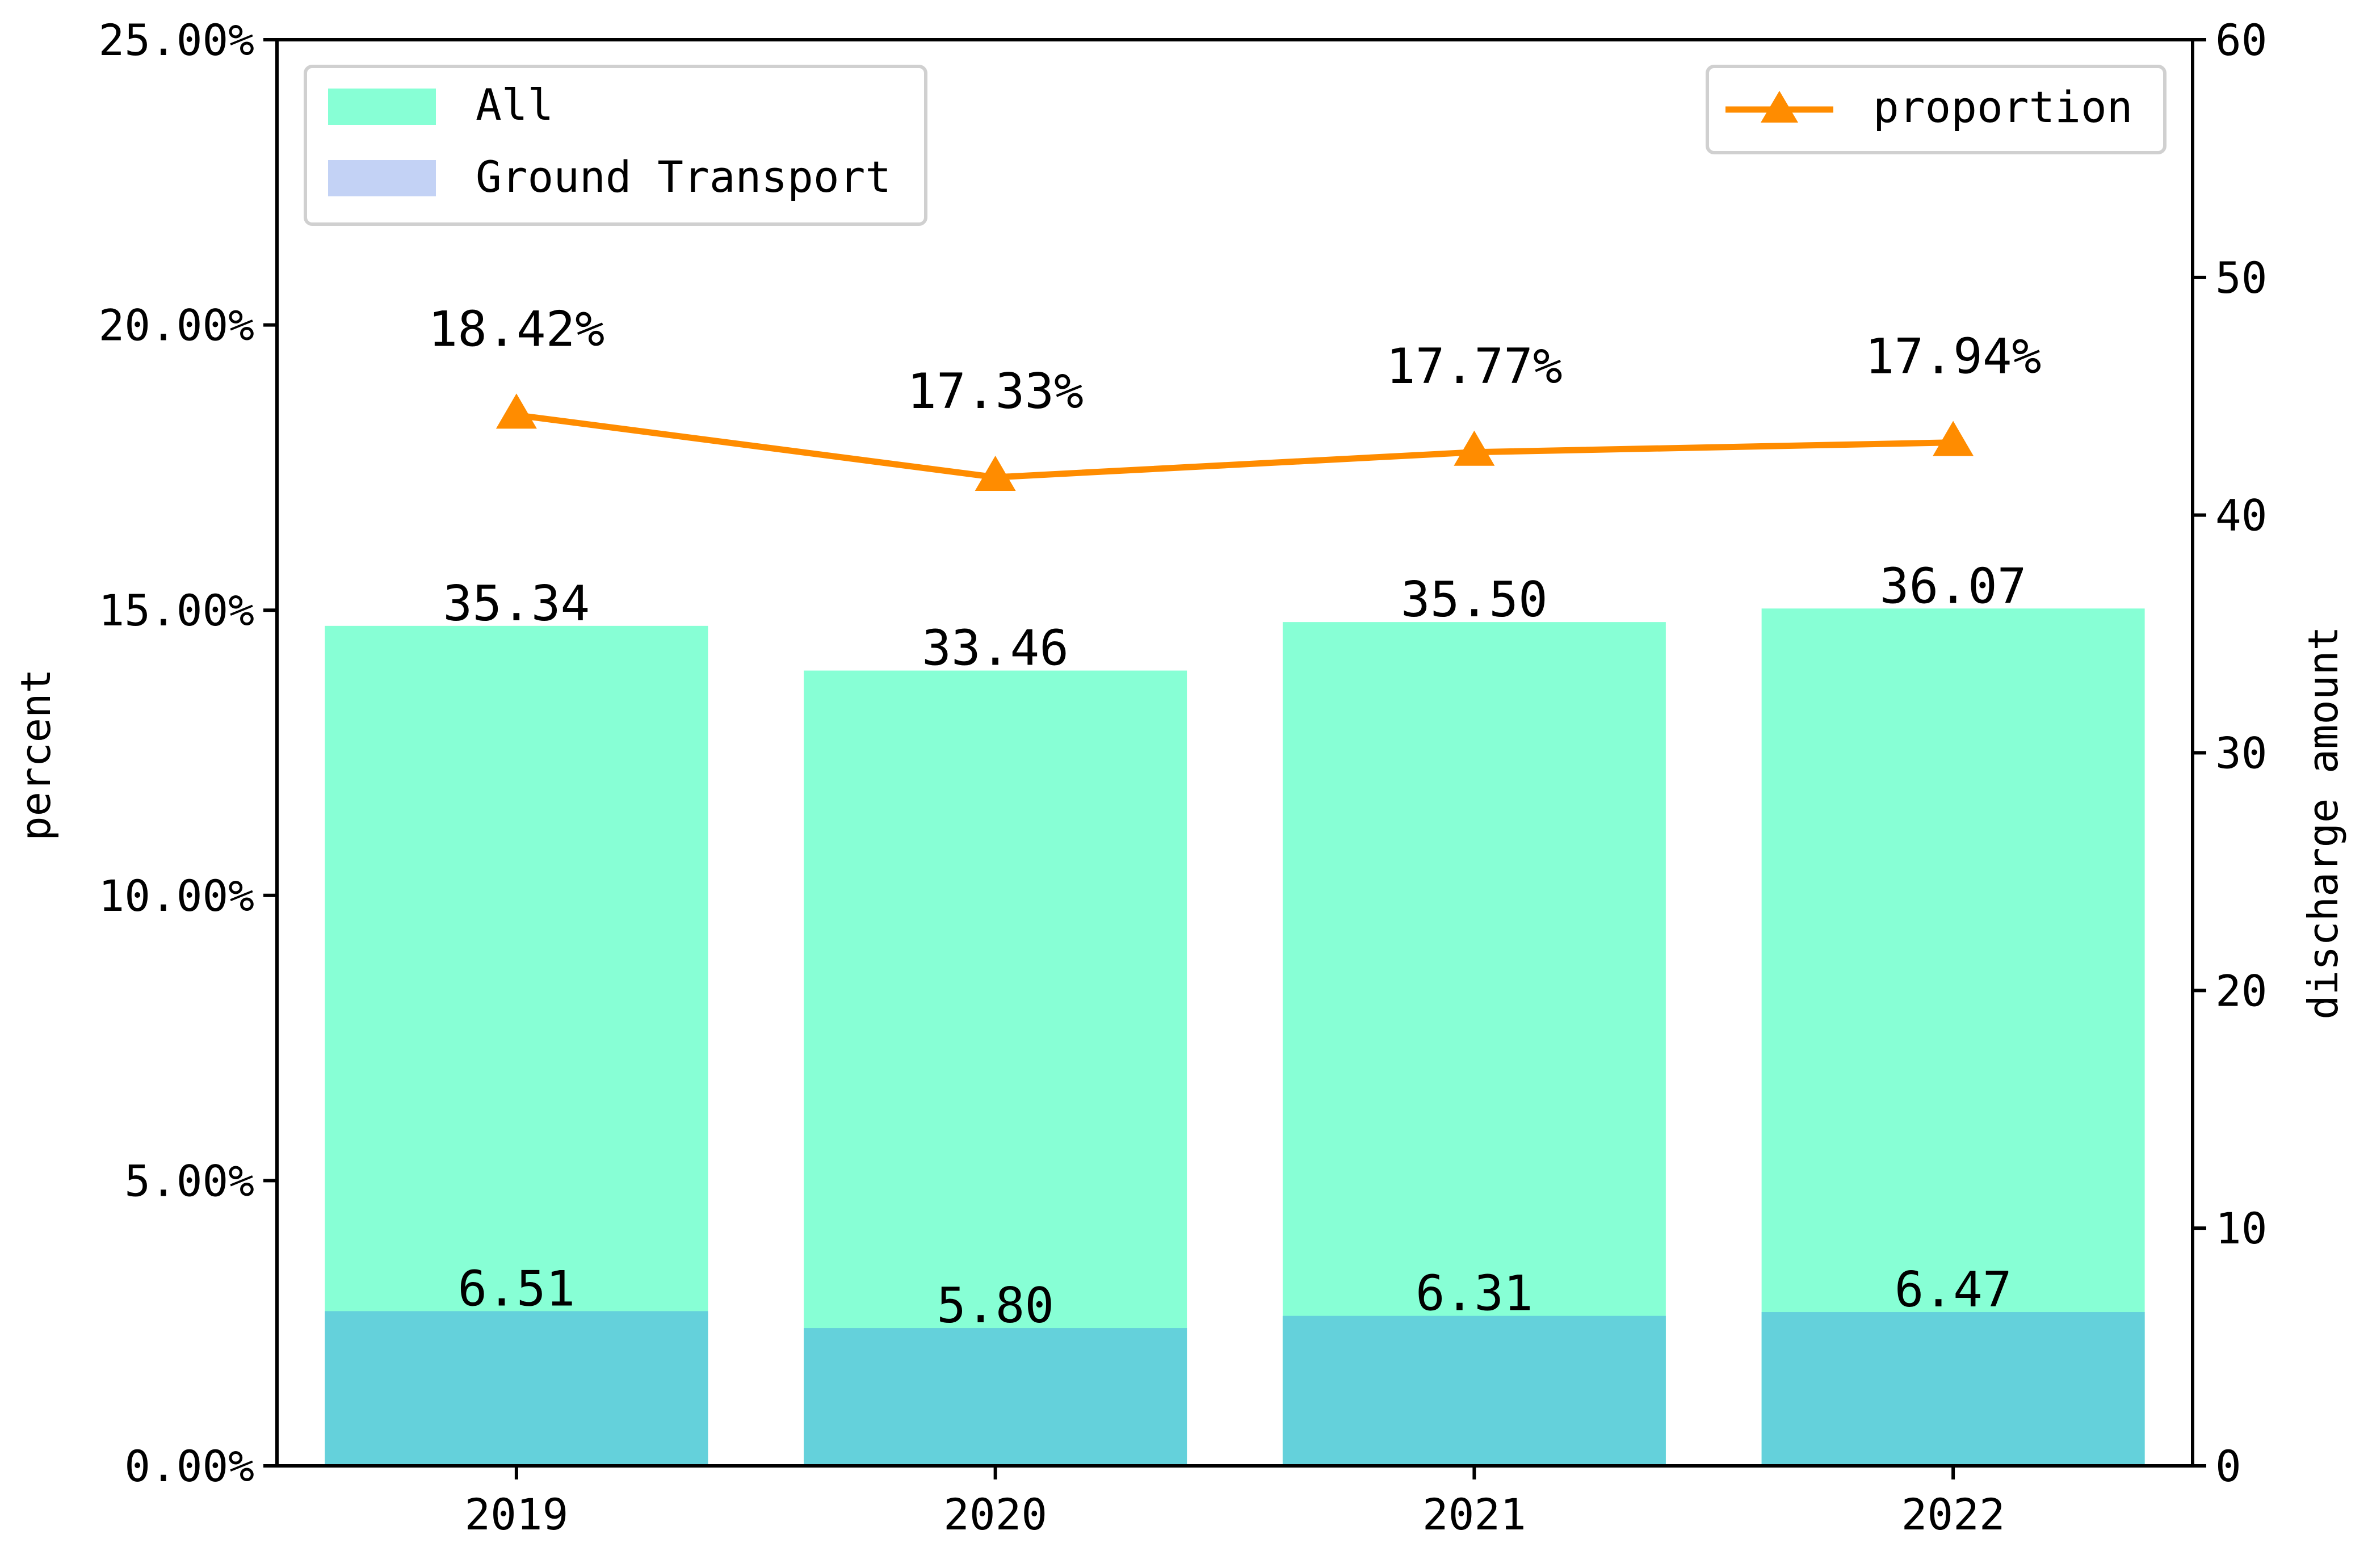 This screenshot has height=1568, width=2368. What do you see at coordinates (683, 177) in the screenshot?
I see `legend-label-ground-transport: Ground Transport` at bounding box center [683, 177].